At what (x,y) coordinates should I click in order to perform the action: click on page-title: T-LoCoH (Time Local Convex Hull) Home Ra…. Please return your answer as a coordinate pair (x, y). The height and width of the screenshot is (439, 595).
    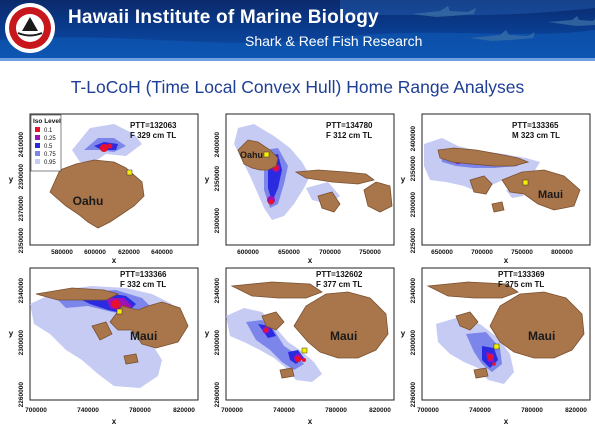
    Looking at the image, I should click on (297, 87).